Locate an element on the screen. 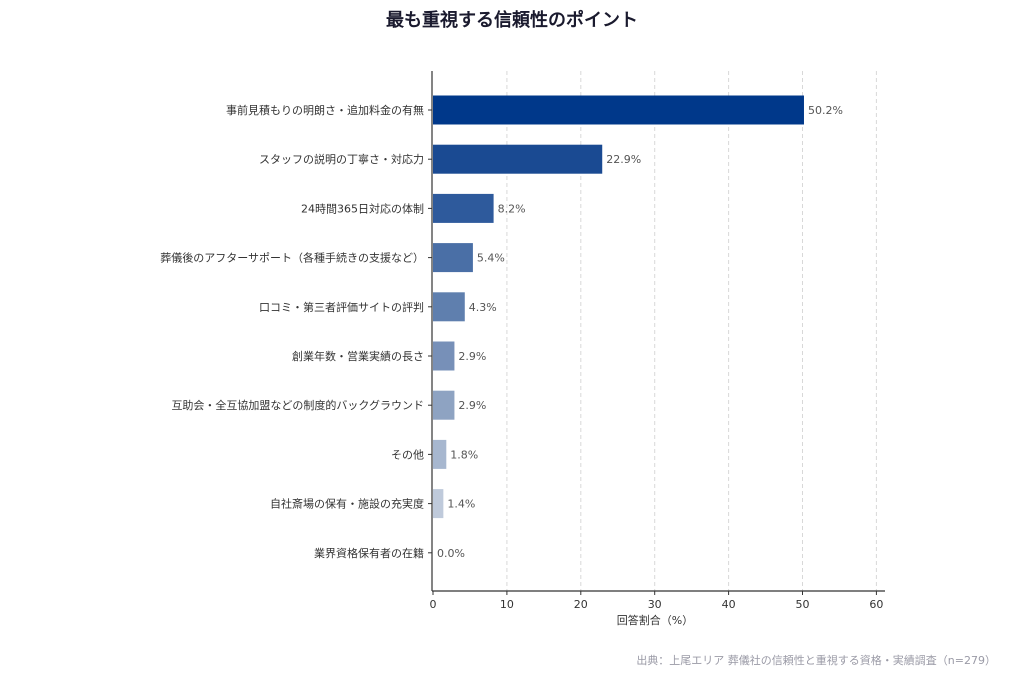  category-label: 業界資格保有者の在籍 is located at coordinates (369, 553).